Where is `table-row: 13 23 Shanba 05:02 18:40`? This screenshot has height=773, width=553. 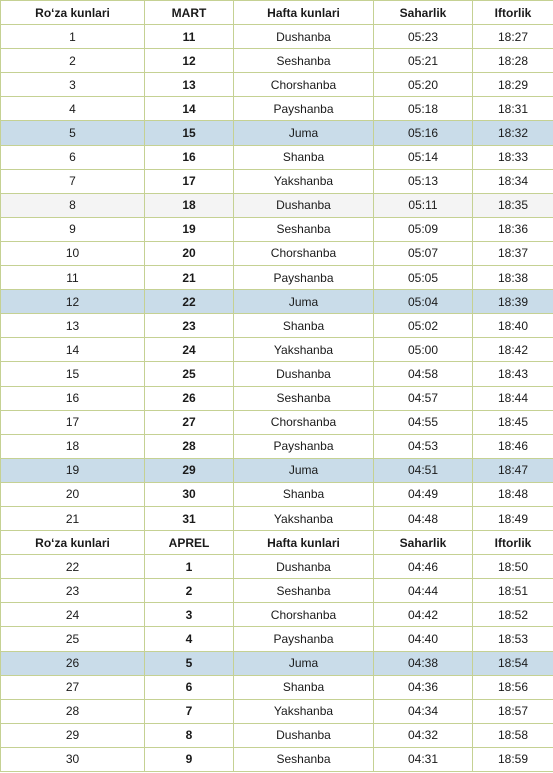 table-row: 13 23 Shanba 05:02 18:40 is located at coordinates (276, 326).